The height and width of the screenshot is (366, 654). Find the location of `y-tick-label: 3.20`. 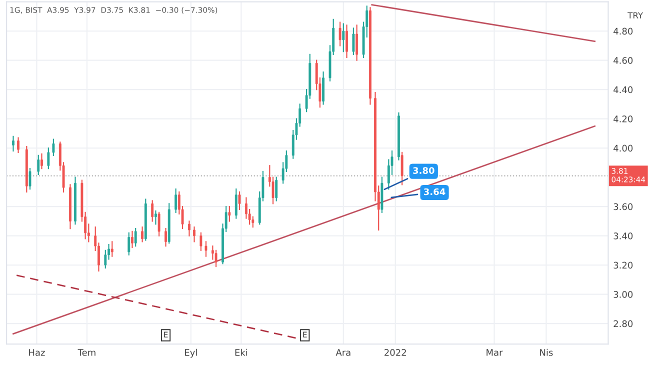

y-tick-label: 3.20 is located at coordinates (623, 265).